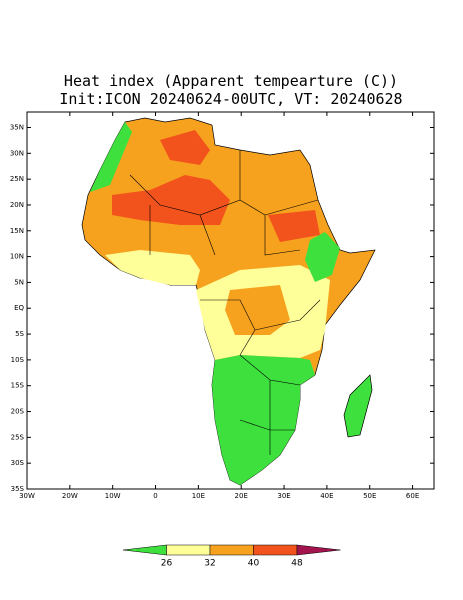 This screenshot has height=600, width=463. What do you see at coordinates (241, 496) in the screenshot?
I see `x-tick-label: 20E` at bounding box center [241, 496].